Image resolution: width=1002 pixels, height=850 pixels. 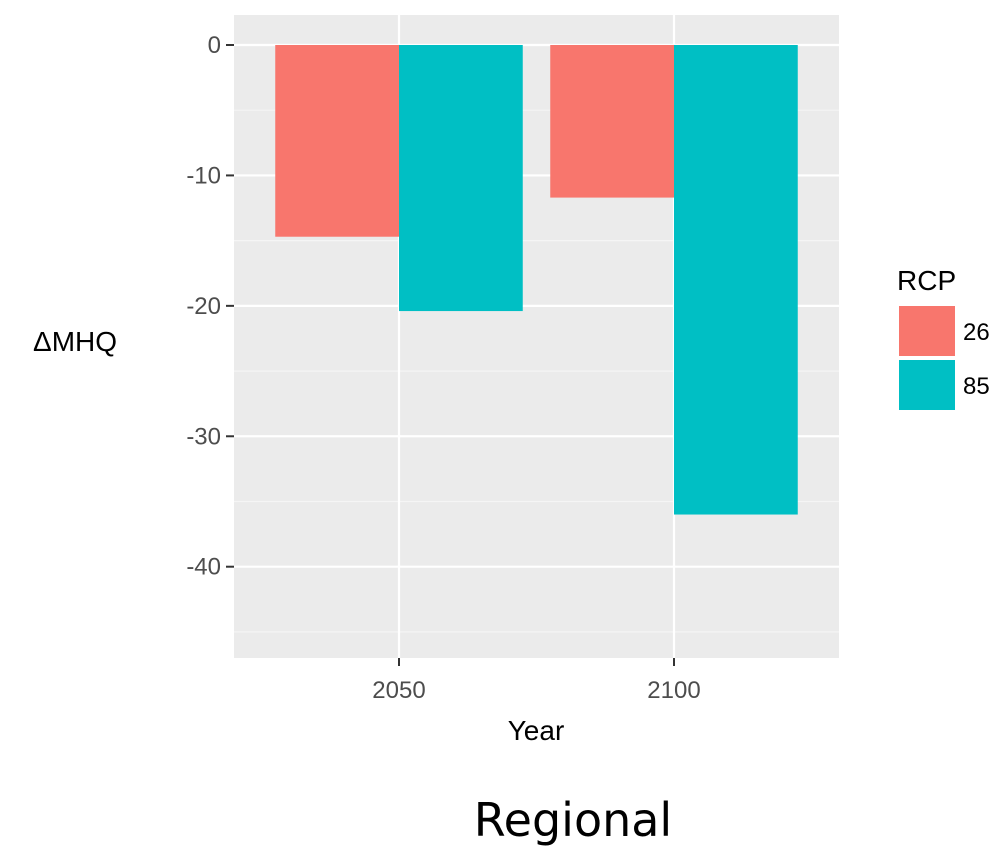 I want to click on y-tick-label: -40, so click(x=203, y=567).